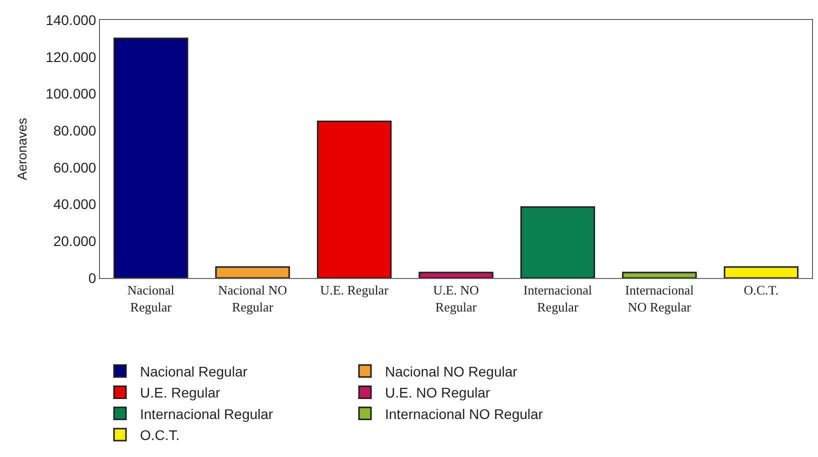 The image size is (818, 457). Describe the element at coordinates (74, 167) in the screenshot. I see `y-tick-label: 60.000` at that location.